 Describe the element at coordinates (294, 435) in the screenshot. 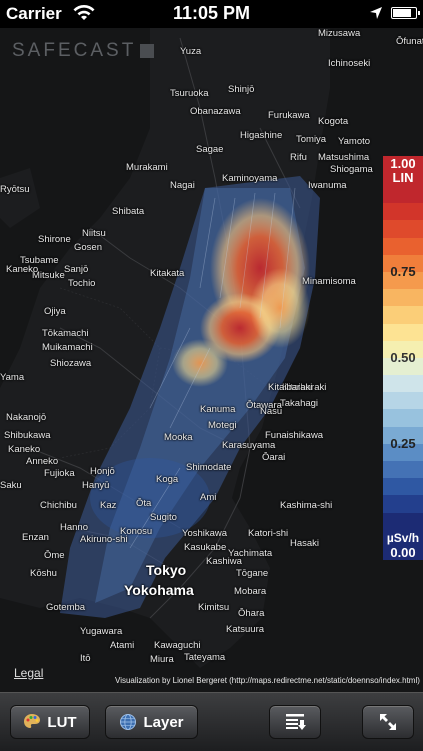

I see `city-label: Funaishikawa` at that location.